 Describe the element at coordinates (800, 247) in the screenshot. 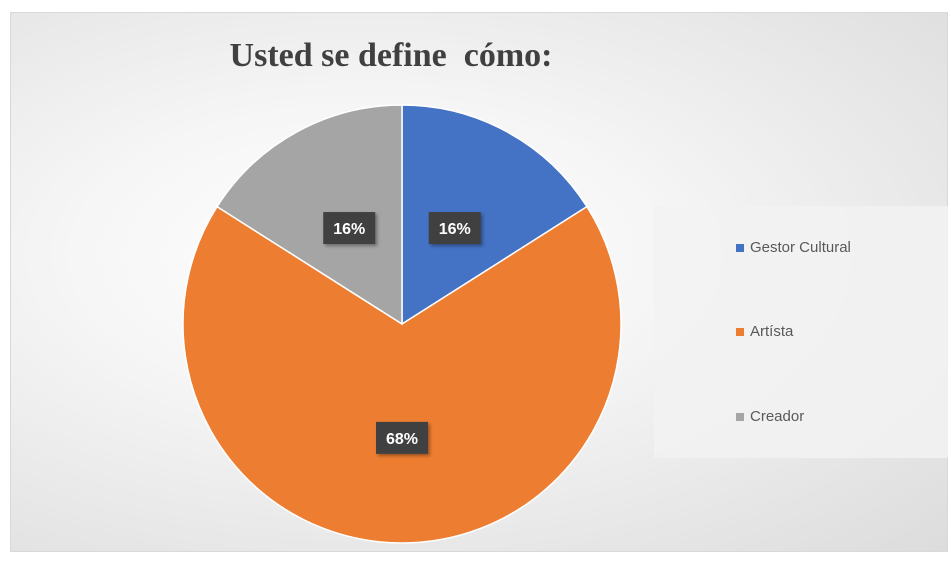

I see `legend-label-gestor-cultural: Gestor Cultural` at that location.